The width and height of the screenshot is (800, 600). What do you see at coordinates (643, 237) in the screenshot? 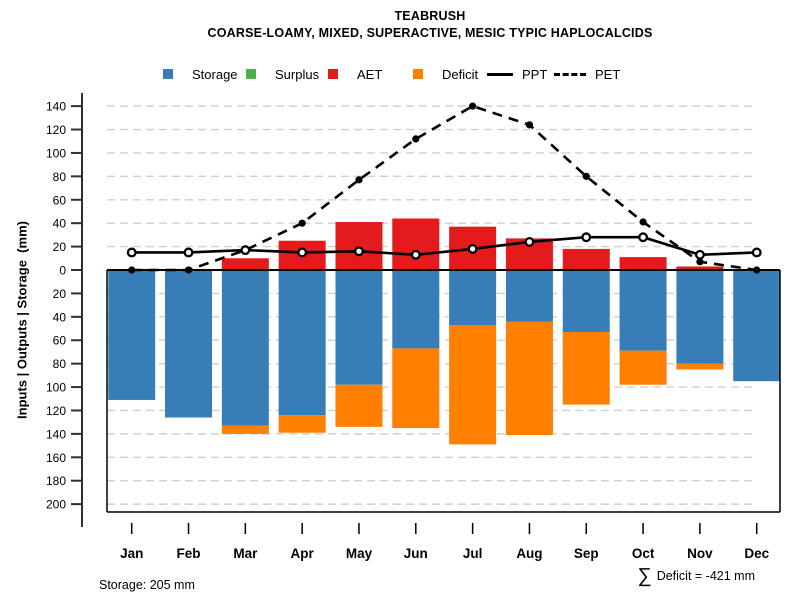
I see `ppt-point-Oct` at bounding box center [643, 237].